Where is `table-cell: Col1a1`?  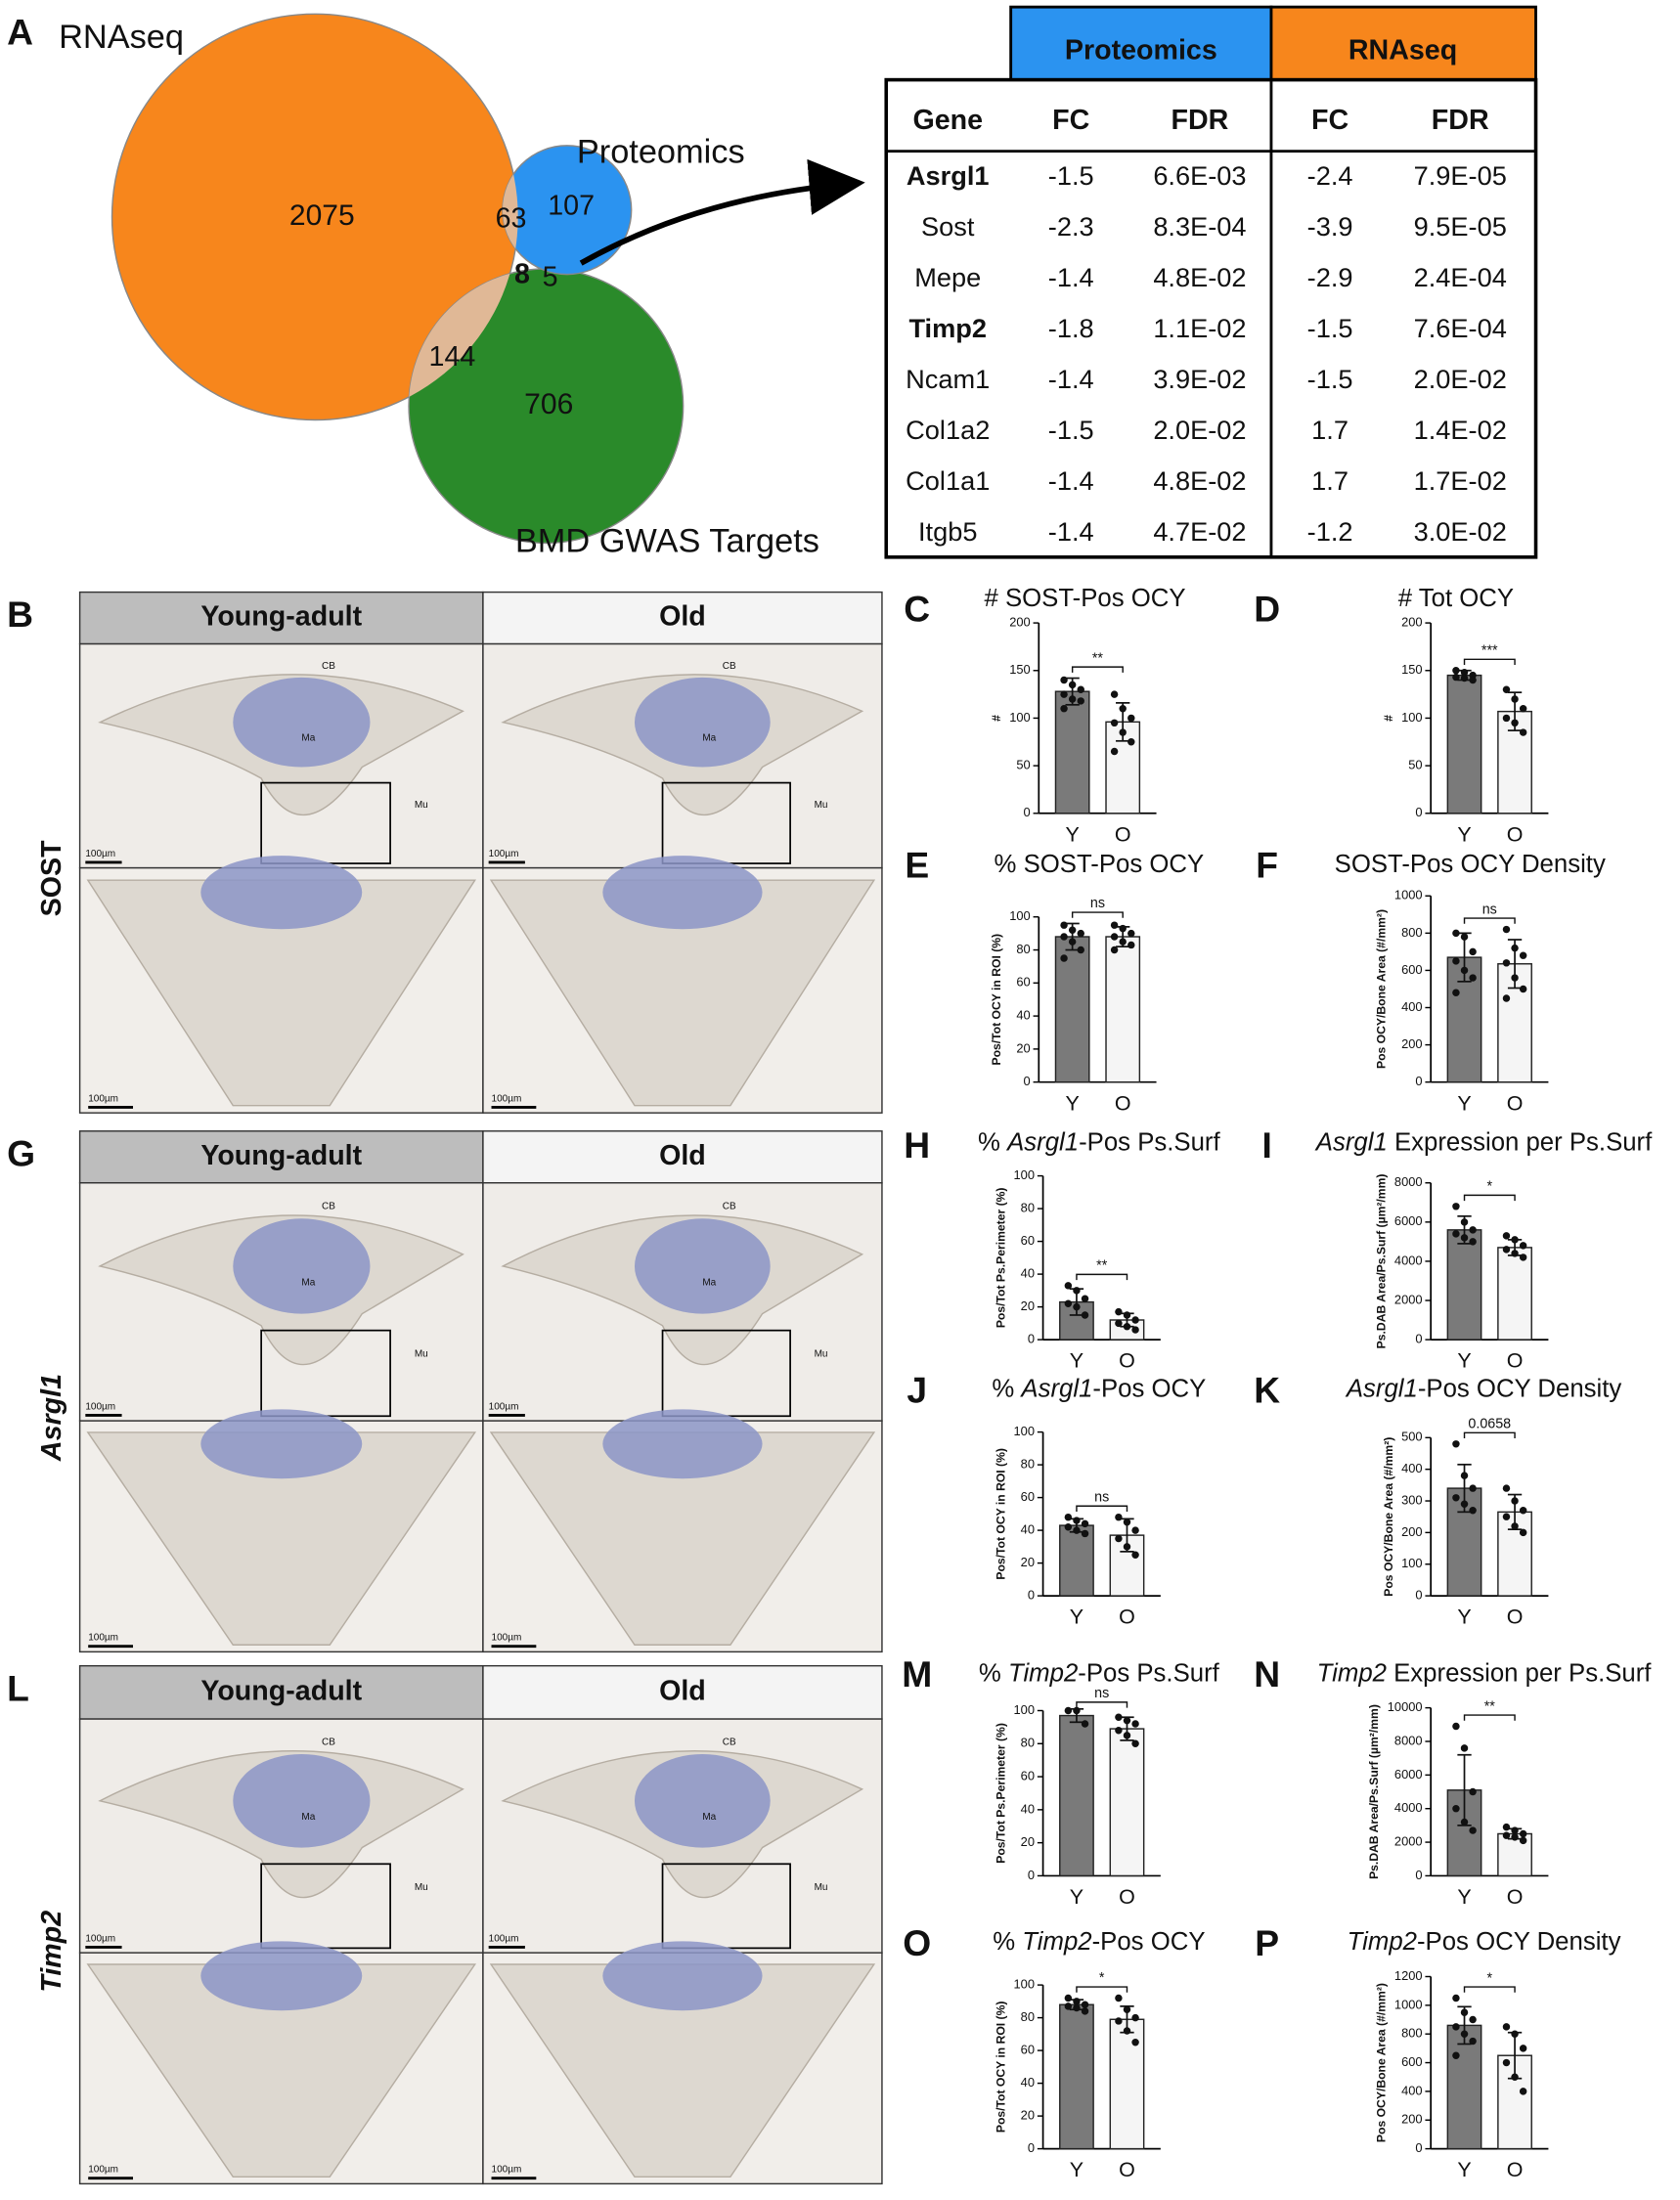
table-cell: Col1a1 is located at coordinates (948, 480).